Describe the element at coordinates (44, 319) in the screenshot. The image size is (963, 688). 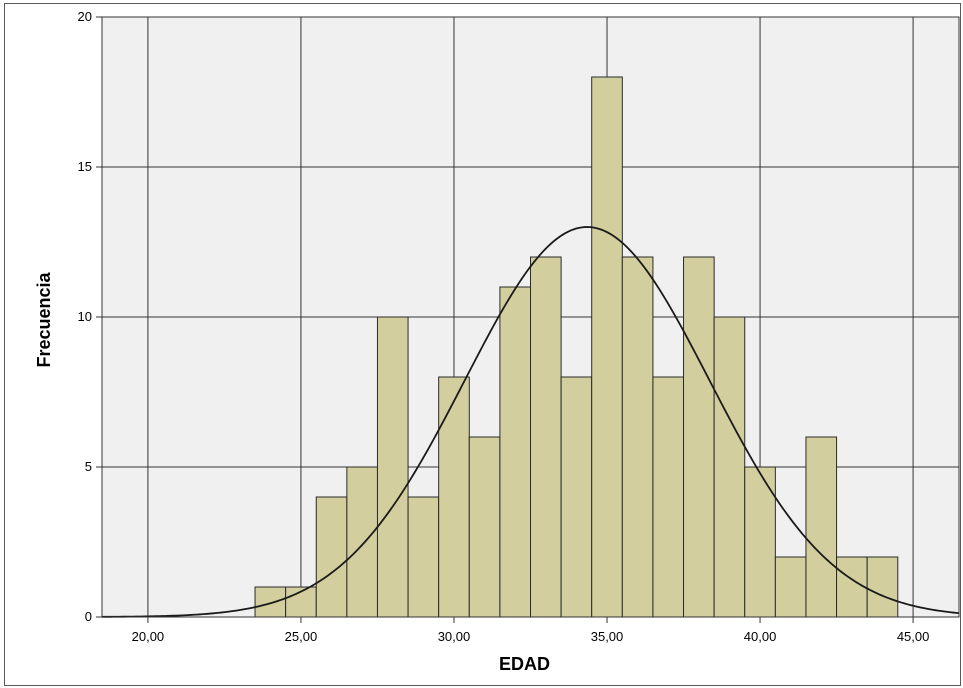
I see `y-axis-title: Frecuencia` at that location.